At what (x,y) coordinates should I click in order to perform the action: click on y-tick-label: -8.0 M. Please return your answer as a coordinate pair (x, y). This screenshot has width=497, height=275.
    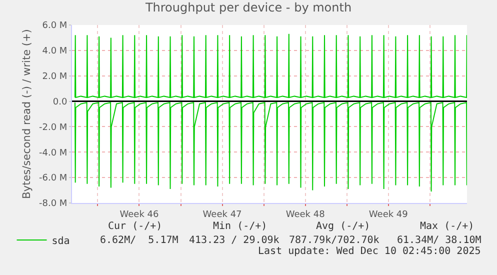
    Looking at the image, I should click on (53, 204).